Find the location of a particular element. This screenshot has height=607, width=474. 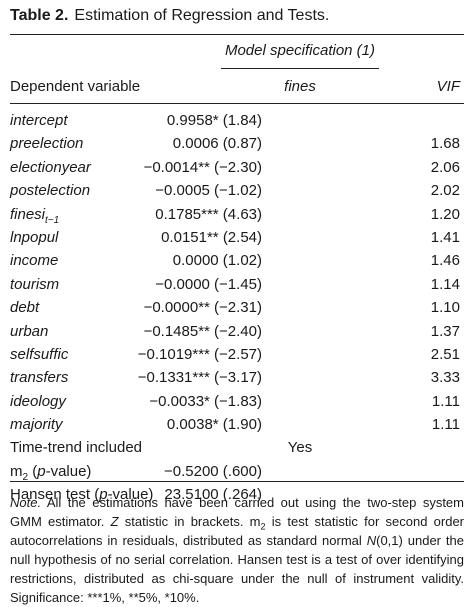

table-row: selfsuffic −0.1019*** (−2.57) 2.51 is located at coordinates (237, 354).